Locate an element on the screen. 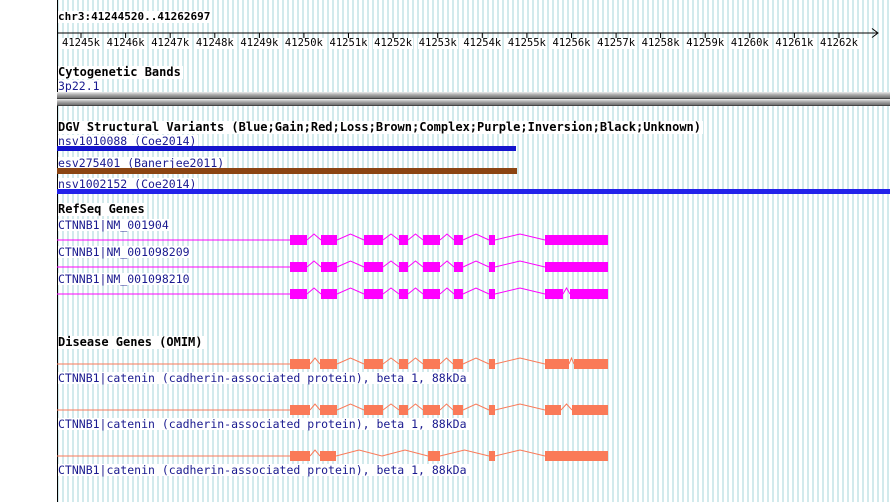 The width and height of the screenshot is (890, 502). ruler-tick-label: 41256k is located at coordinates (571, 43).